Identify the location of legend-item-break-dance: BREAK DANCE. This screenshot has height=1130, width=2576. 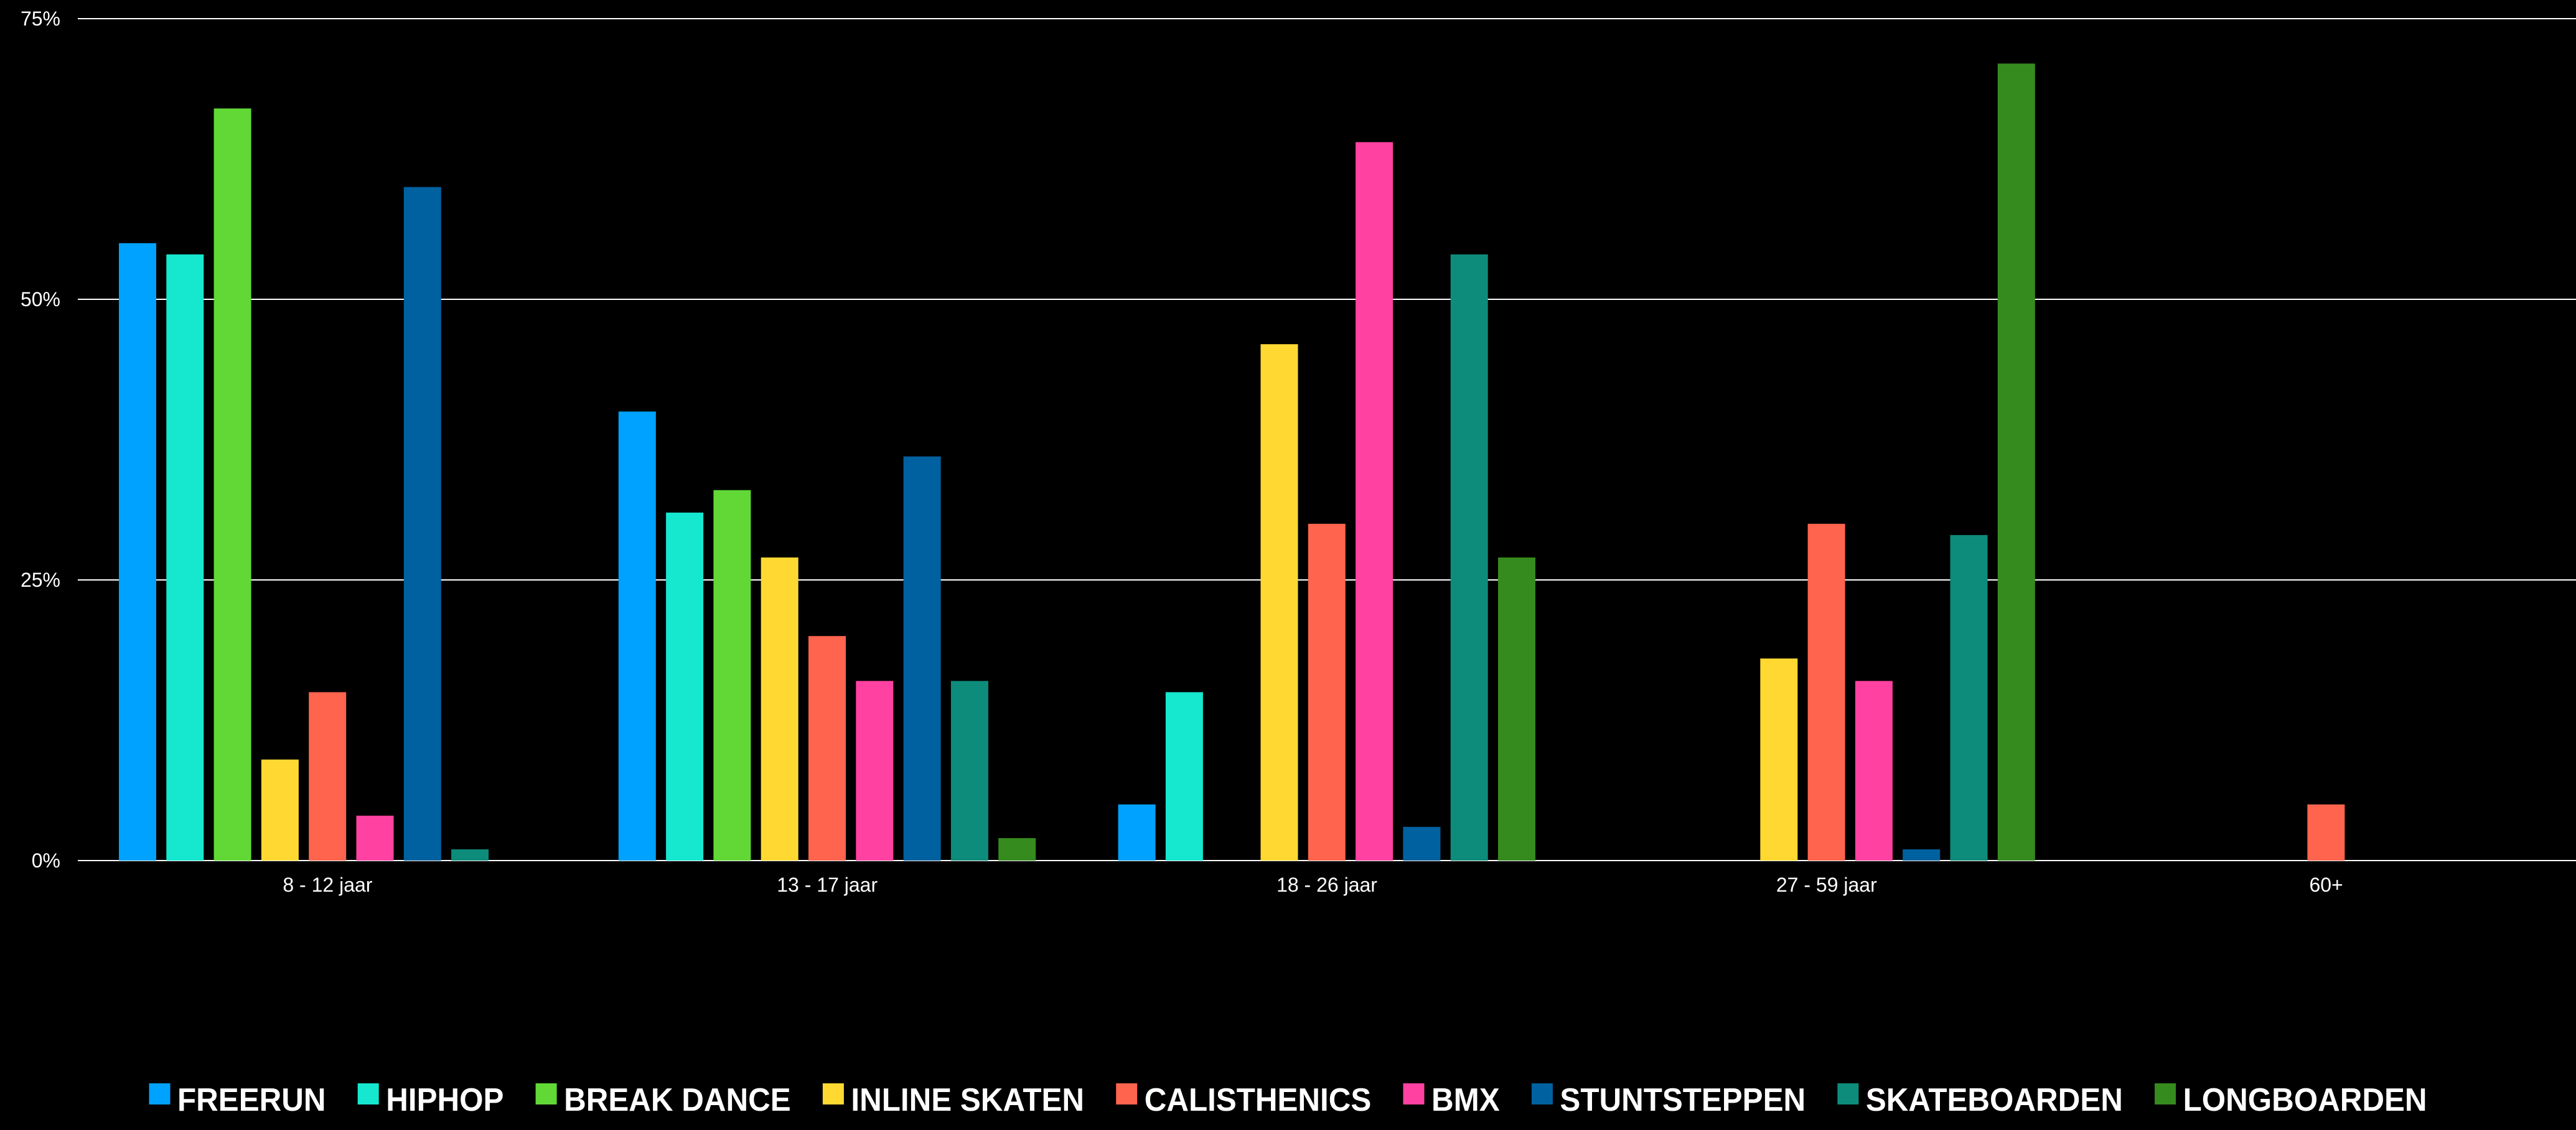
(663, 1100).